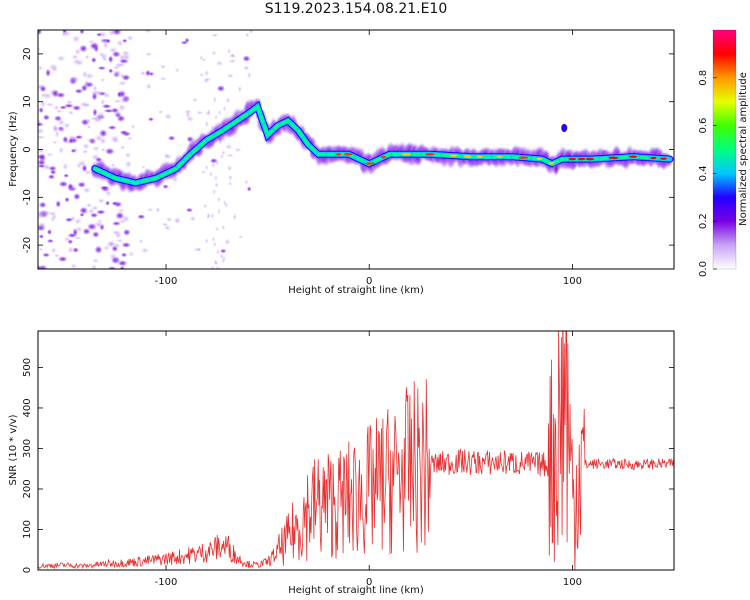 This screenshot has width=750, height=600. Describe the element at coordinates (13, 149) in the screenshot. I see `spectrogram-y-axis-label: Frequency (Hz)` at that location.